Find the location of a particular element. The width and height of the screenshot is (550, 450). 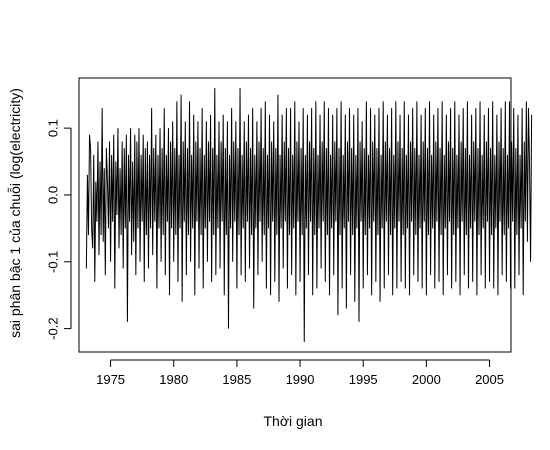

x-tick-label: 1995 is located at coordinates (363, 379).